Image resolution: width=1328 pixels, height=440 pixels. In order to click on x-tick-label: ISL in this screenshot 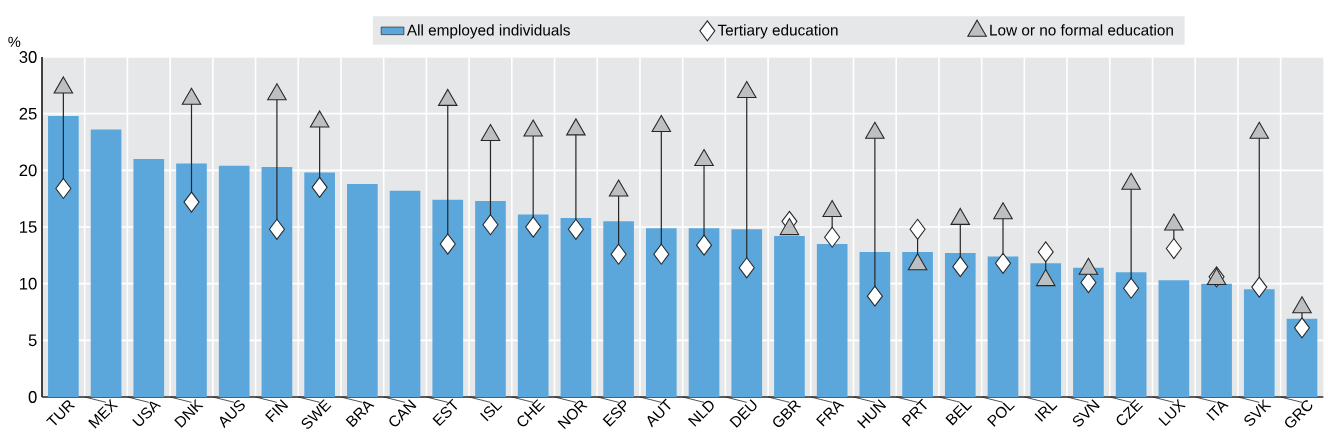, I will do `click(491, 412)`.